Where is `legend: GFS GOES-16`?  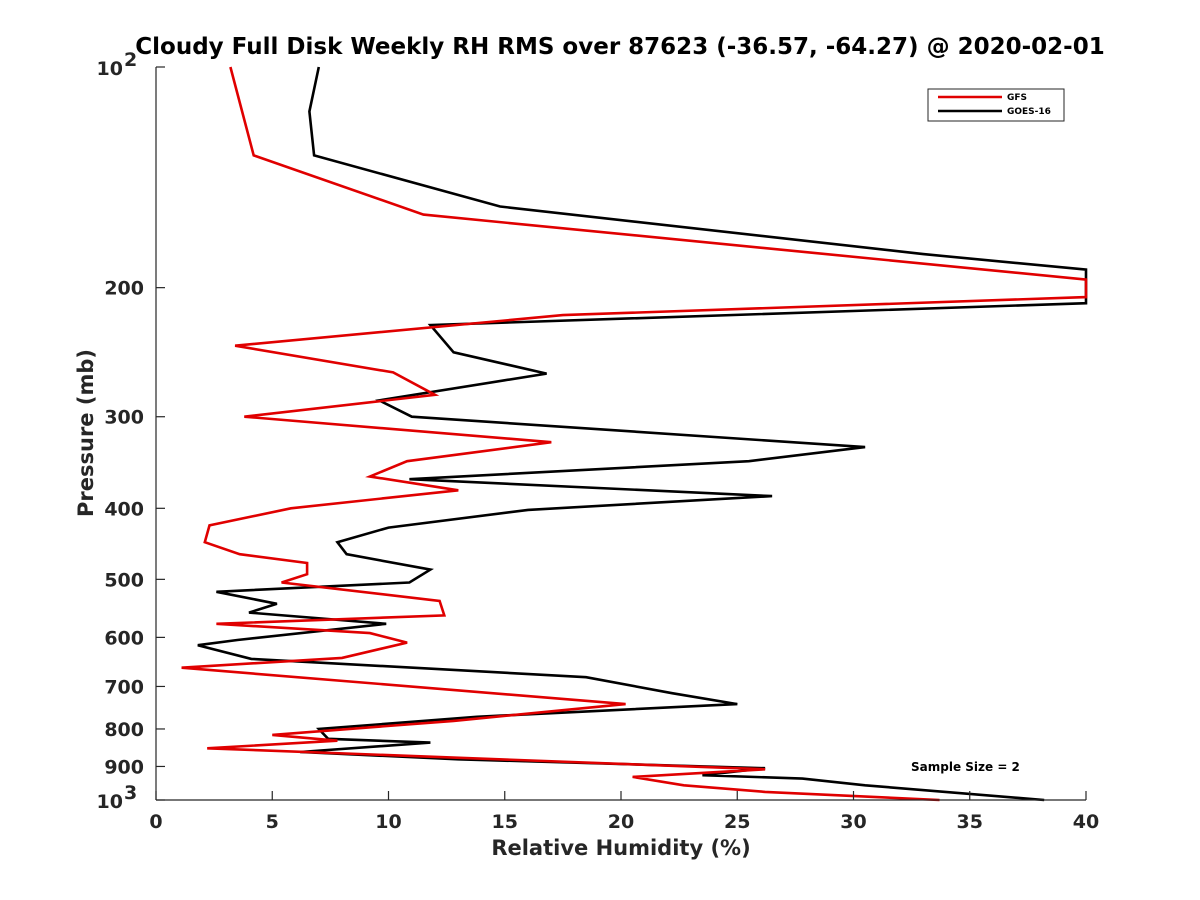
legend: GFS GOES-16 is located at coordinates (996, 105).